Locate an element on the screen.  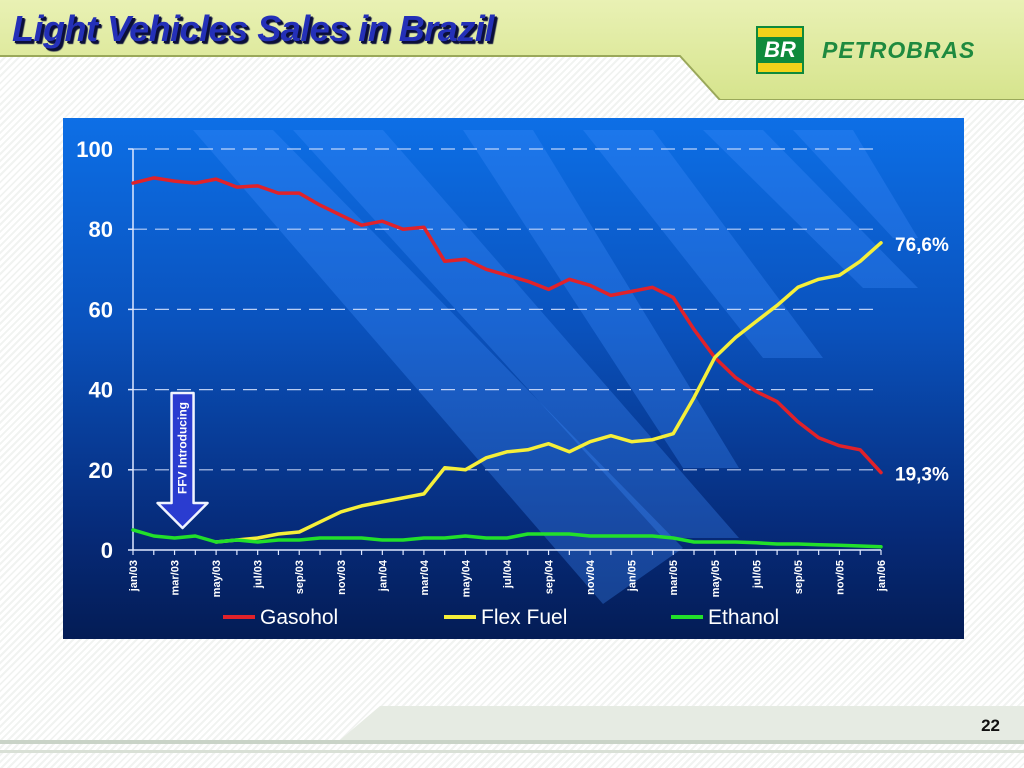
legend-label-flex-fuel: Flex Fuel is located at coordinates (524, 617).